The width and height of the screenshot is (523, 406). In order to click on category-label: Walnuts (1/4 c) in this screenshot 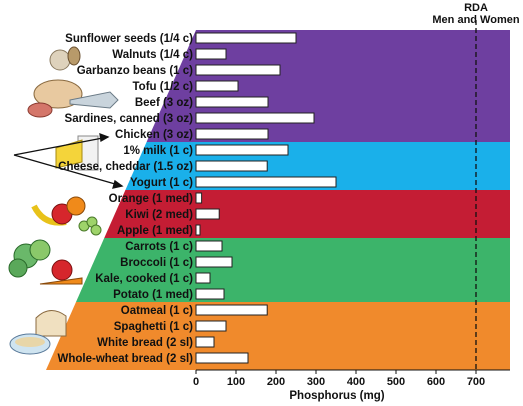, I will do `click(152, 55)`.